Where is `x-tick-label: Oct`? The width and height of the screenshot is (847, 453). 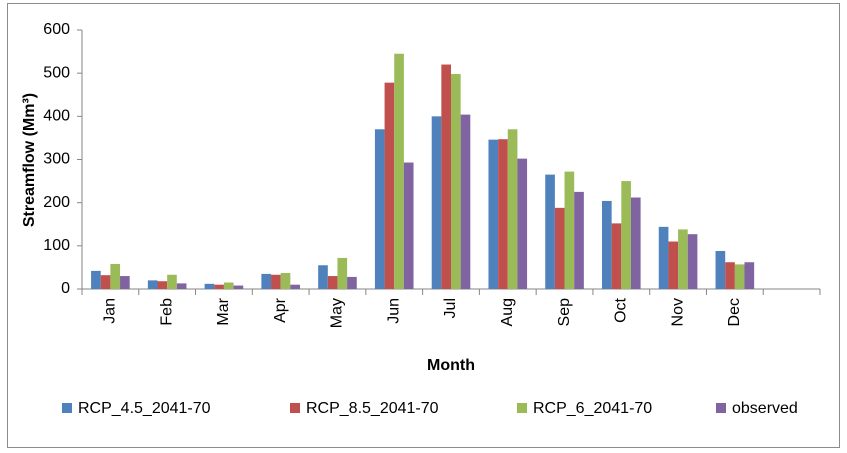 x-tick-label: Oct is located at coordinates (621, 309).